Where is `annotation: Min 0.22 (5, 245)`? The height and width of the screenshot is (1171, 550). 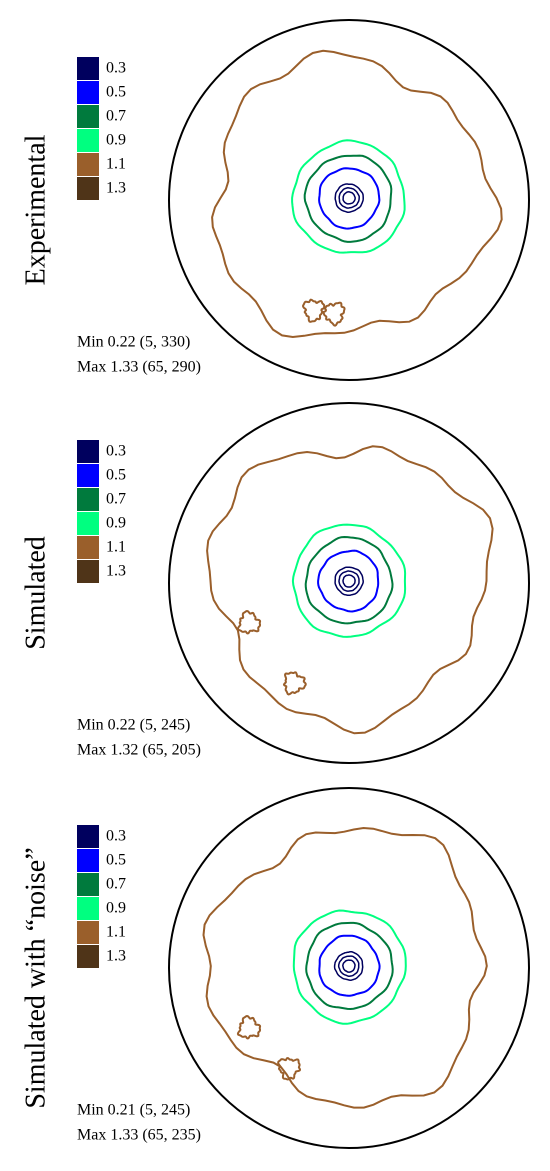
annotation: Min 0.22 (5, 245) is located at coordinates (133, 725).